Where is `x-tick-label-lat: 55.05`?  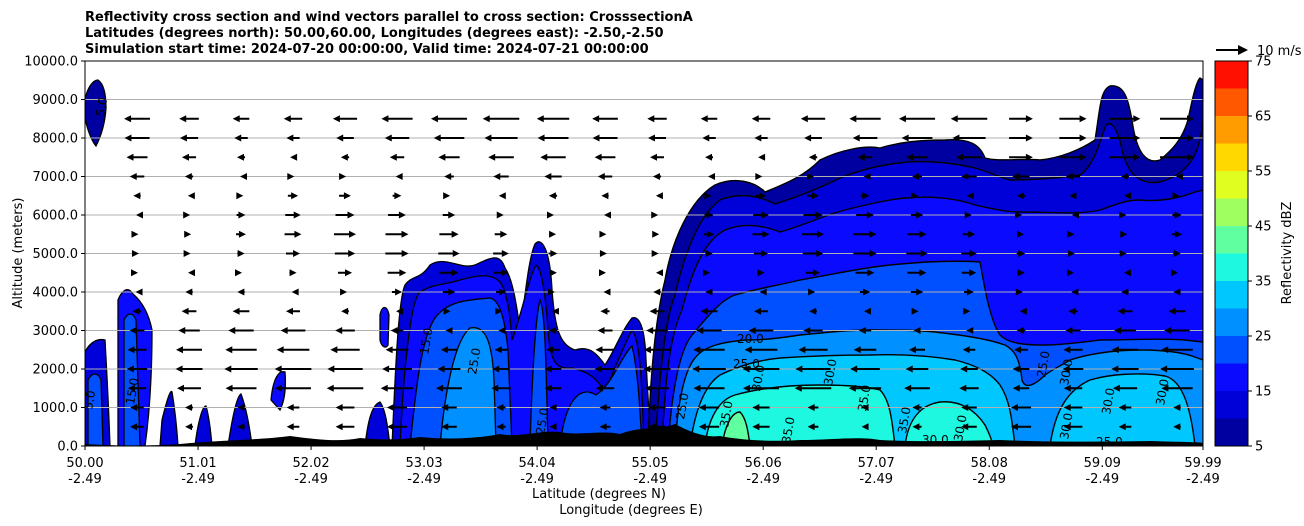
x-tick-label-lat: 55.05 is located at coordinates (650, 463).